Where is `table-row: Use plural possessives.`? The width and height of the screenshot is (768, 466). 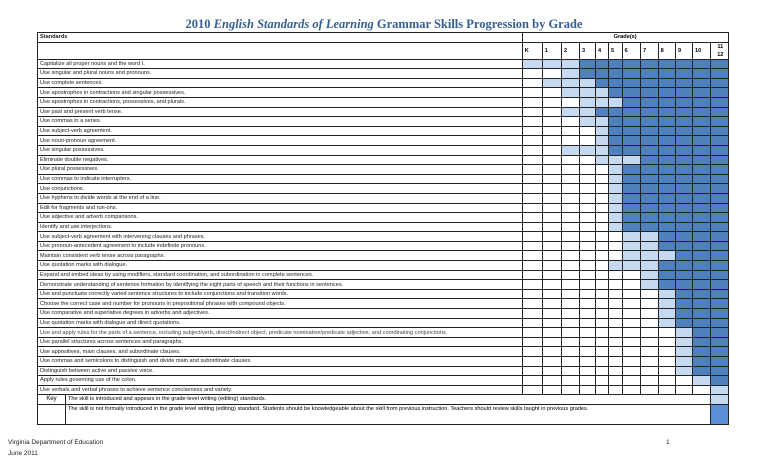
table-row: Use plural possessives. is located at coordinates (383, 169).